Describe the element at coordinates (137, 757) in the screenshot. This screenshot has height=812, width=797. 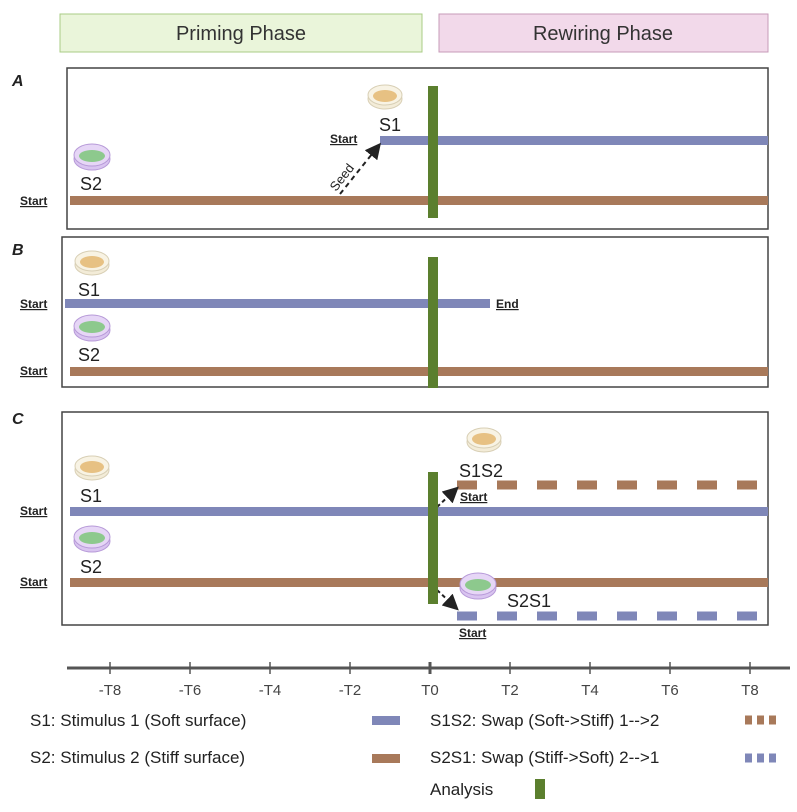
I see `legend-s2: S2: Stimulus 2 (Stiff surface)` at that location.